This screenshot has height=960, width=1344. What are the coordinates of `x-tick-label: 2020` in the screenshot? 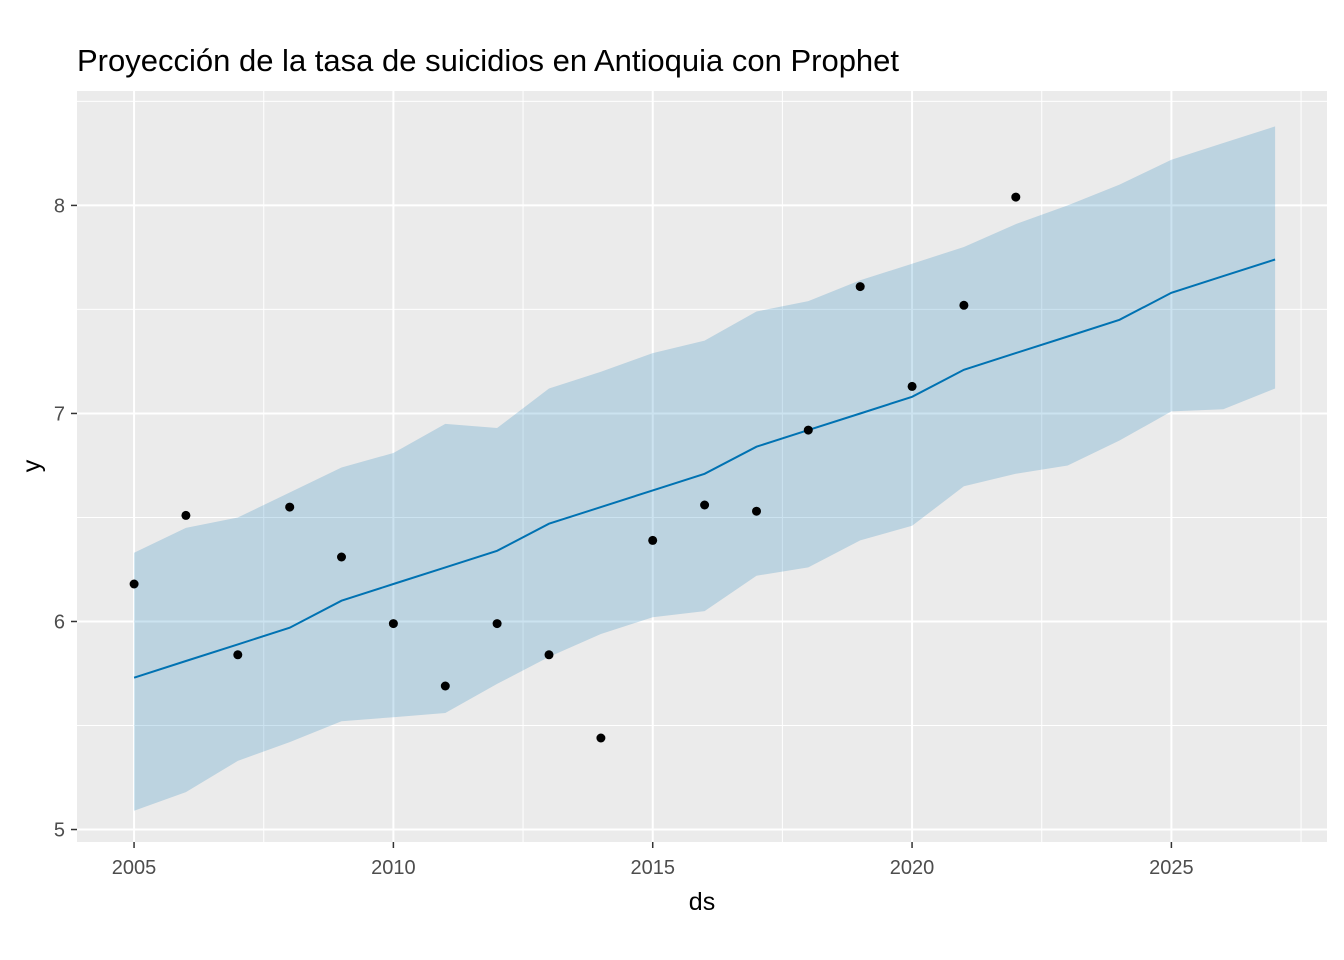 It's located at (912, 868).